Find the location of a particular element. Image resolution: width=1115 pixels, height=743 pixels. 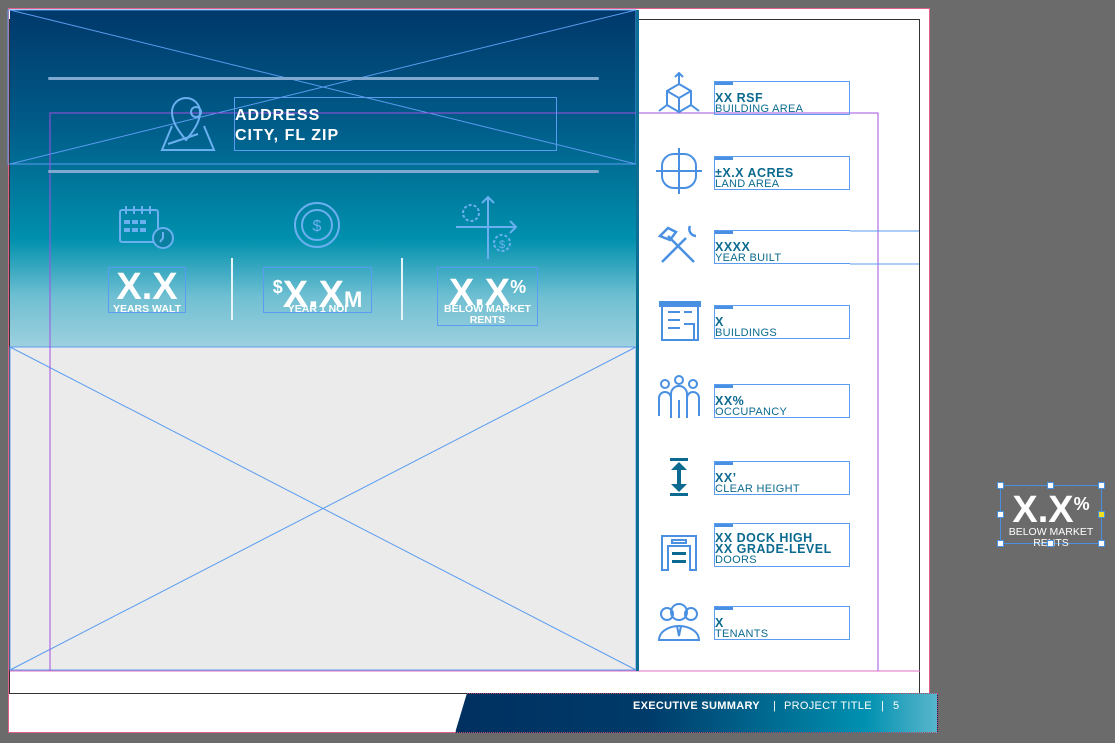

feature-land-area: ±X.X ACRES LAND AREA is located at coordinates (782, 173).